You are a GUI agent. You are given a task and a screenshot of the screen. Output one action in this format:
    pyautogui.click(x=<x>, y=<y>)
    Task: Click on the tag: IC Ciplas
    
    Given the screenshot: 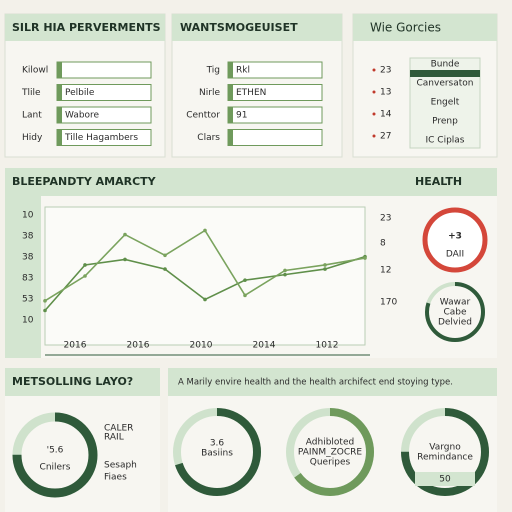 What is the action you would take?
    pyautogui.click(x=444, y=141)
    